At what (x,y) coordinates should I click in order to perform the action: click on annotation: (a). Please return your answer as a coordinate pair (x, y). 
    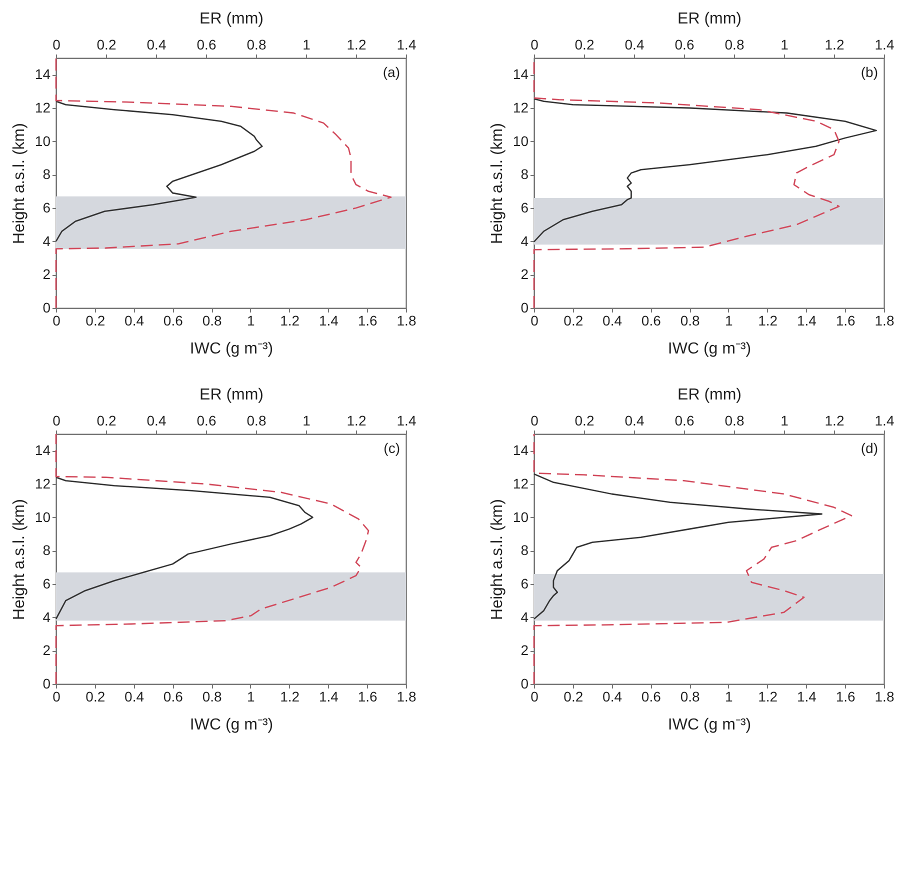
    Looking at the image, I should click on (391, 72).